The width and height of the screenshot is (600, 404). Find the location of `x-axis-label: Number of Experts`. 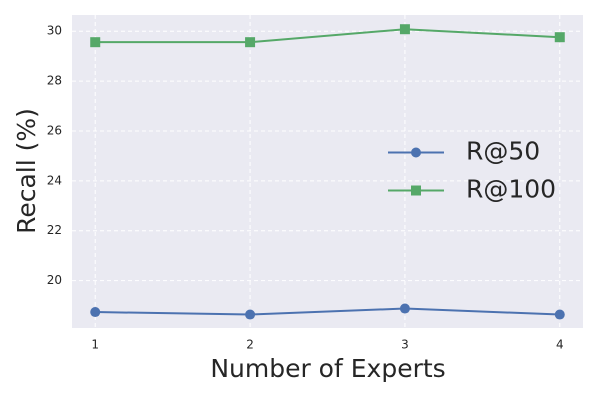

x-axis-label: Number of Experts is located at coordinates (327, 368).